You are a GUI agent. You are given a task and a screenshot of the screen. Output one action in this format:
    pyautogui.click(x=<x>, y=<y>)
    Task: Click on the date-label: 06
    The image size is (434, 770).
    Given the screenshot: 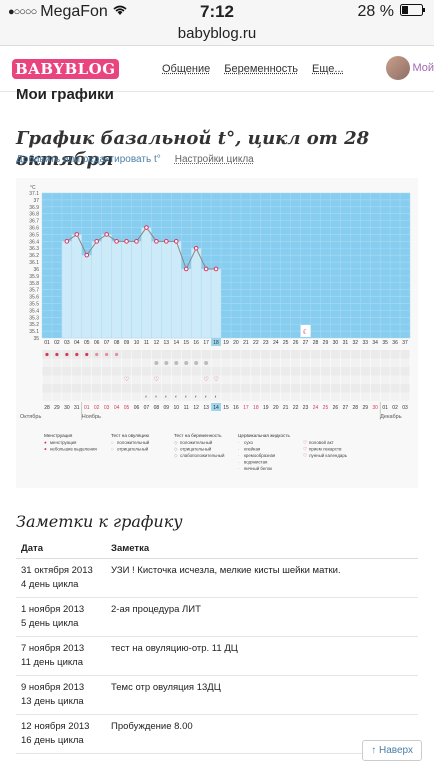 What is the action you would take?
    pyautogui.click(x=137, y=408)
    